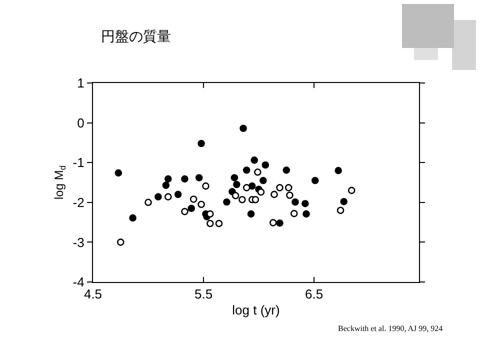 The height and width of the screenshot is (360, 480). Describe the element at coordinates (80, 122) in the screenshot. I see `y-tick-label: 0` at that location.